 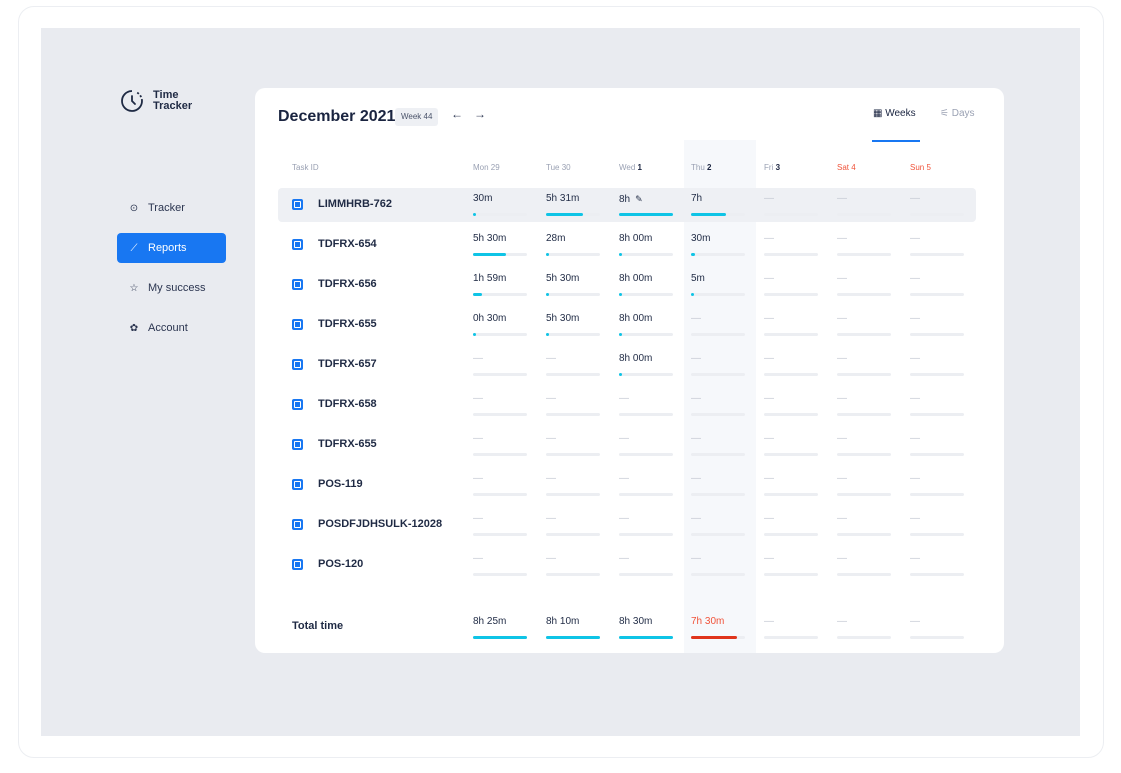 I want to click on task-id: LIMMHRB-762, so click(x=342, y=204).